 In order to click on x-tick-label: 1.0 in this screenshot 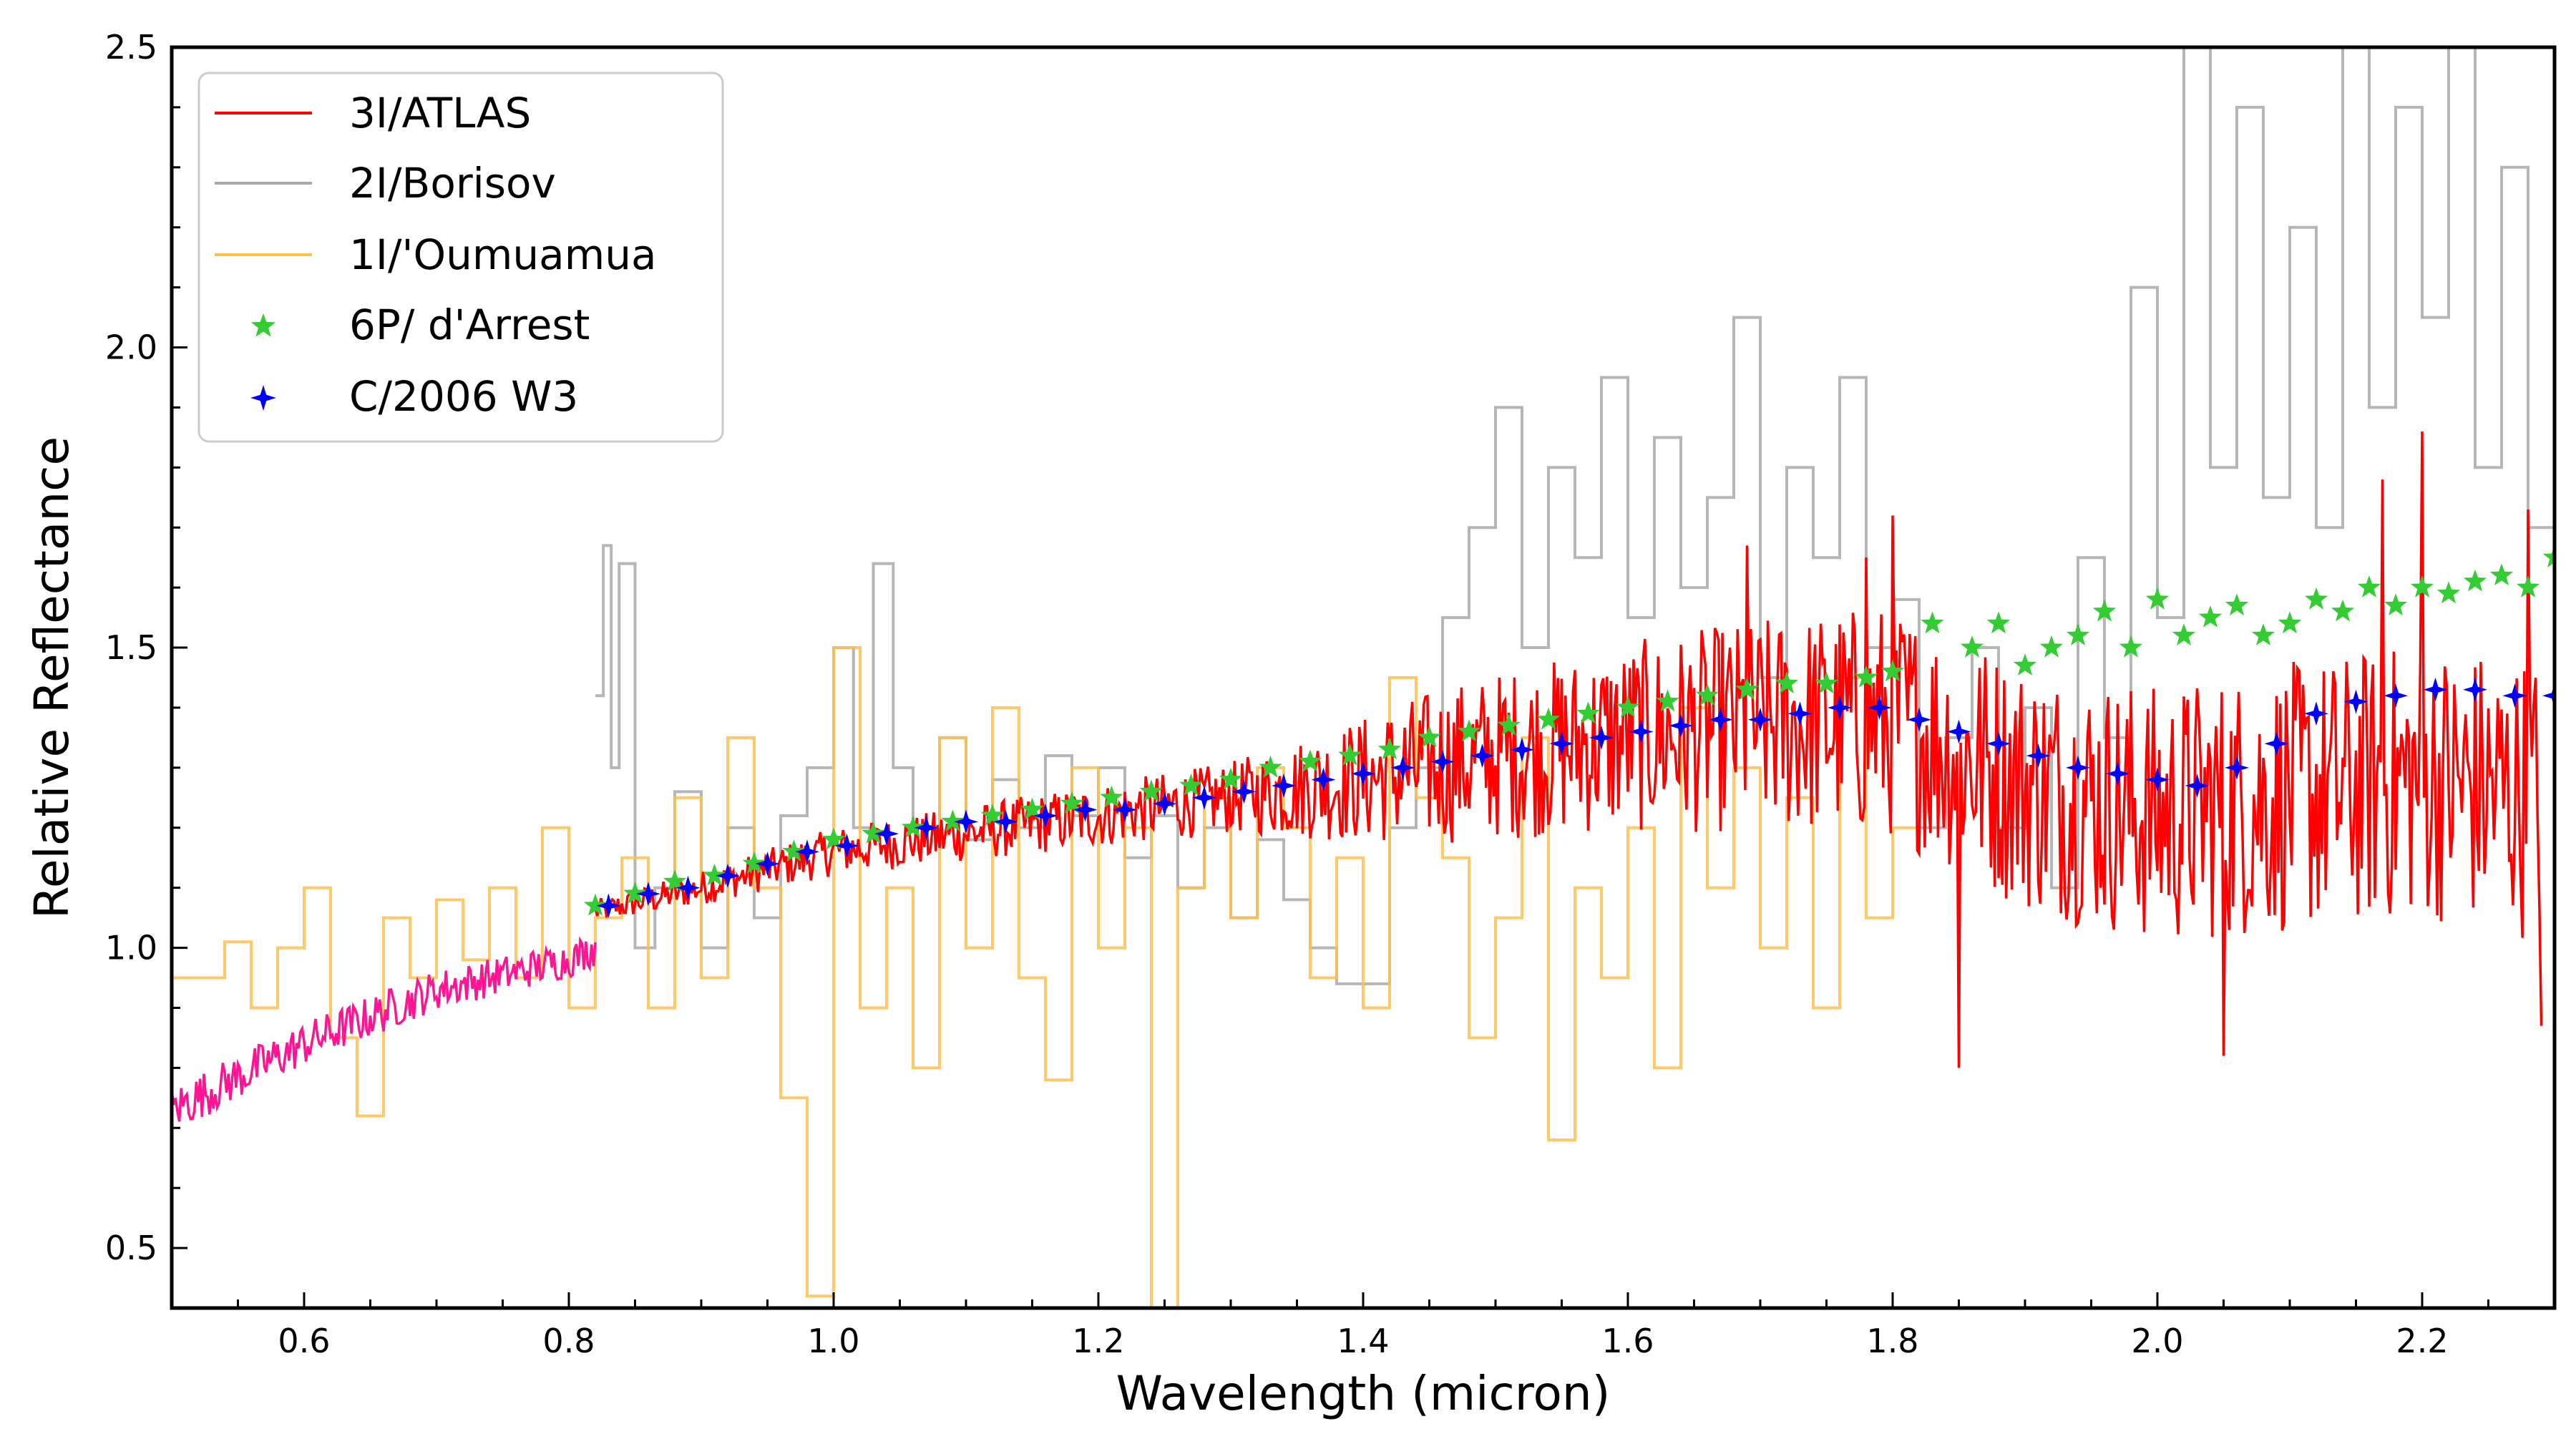, I will do `click(833, 1341)`.